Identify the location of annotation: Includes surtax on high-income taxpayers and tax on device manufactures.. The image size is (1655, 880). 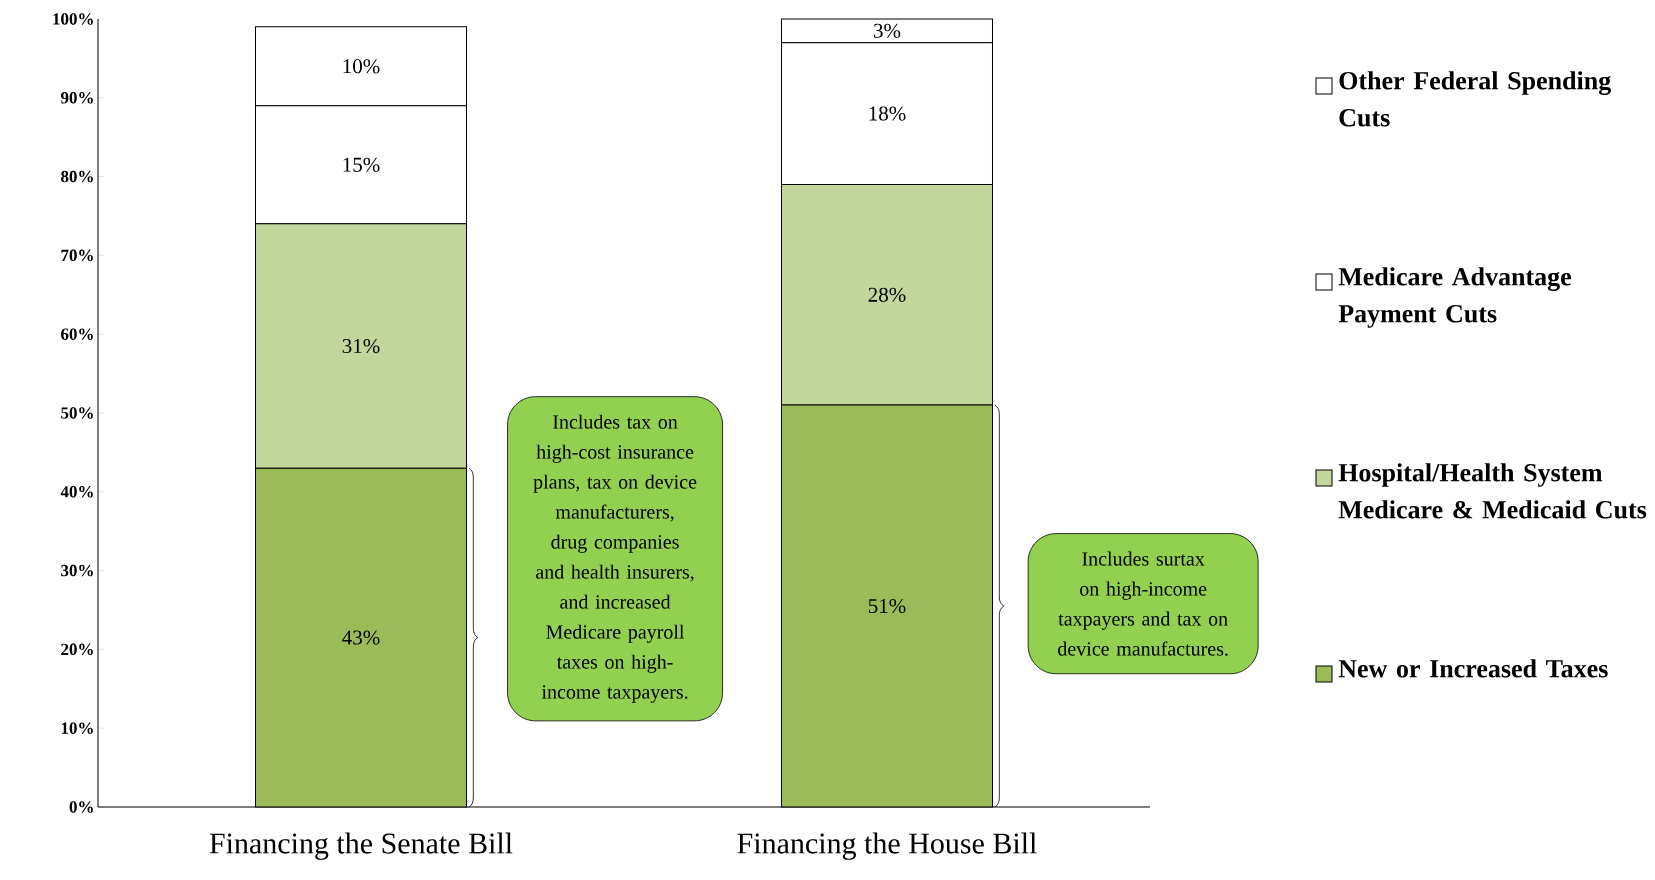
(1143, 603).